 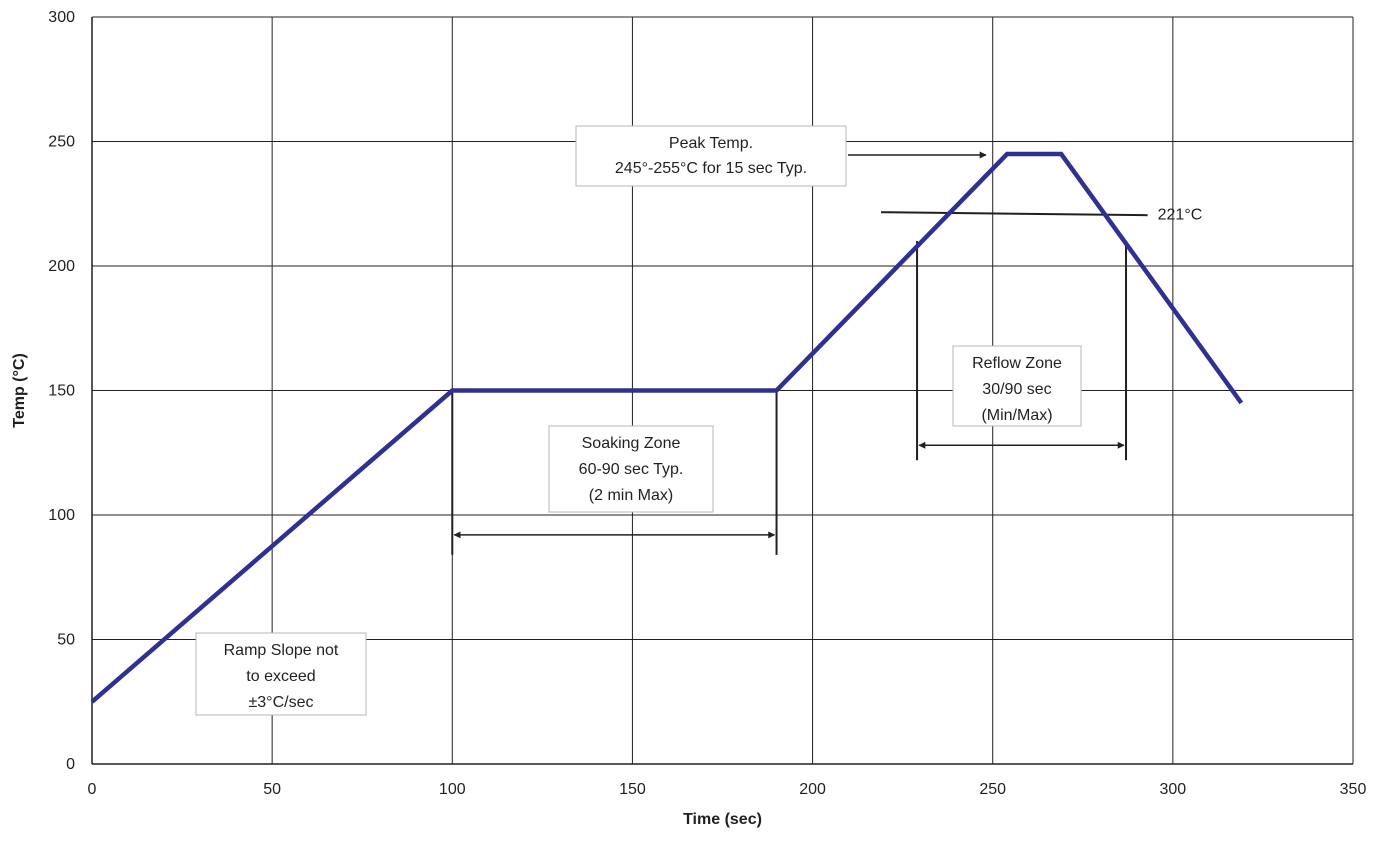 What do you see at coordinates (1041, 215) in the screenshot?
I see `reference-layer: 221°C` at bounding box center [1041, 215].